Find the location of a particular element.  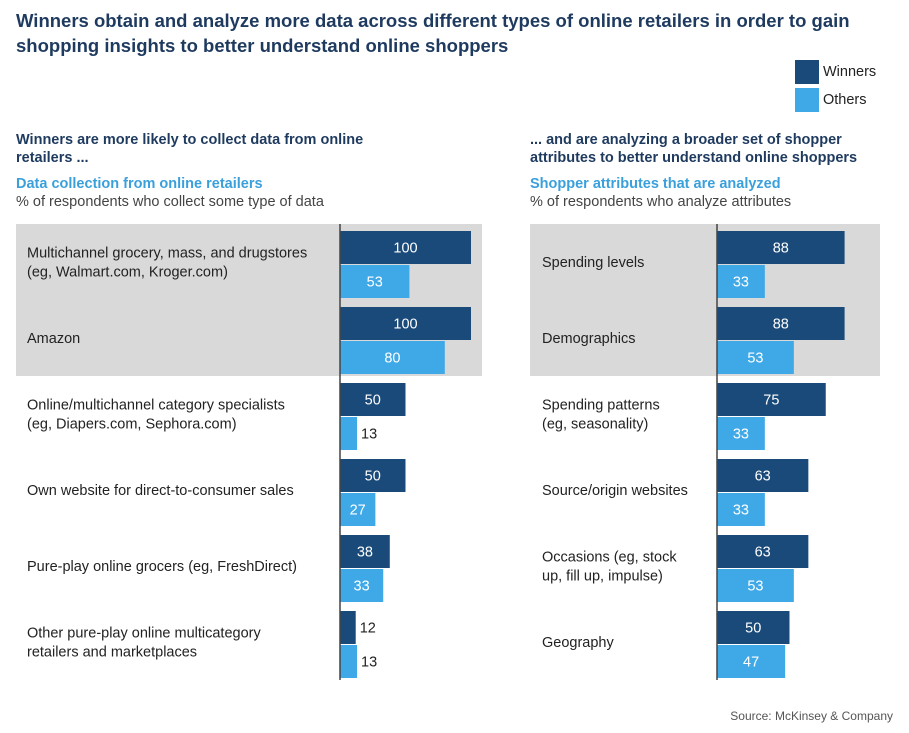

left-value-label-others: 80 is located at coordinates (392, 359).